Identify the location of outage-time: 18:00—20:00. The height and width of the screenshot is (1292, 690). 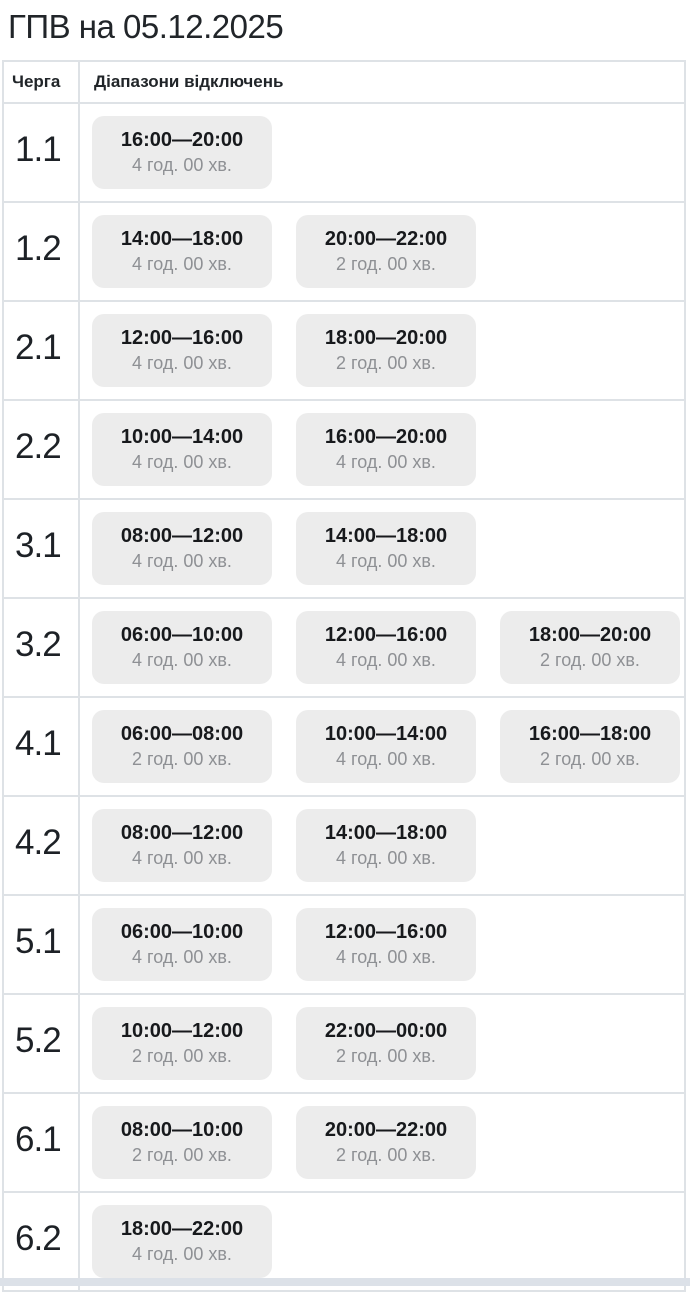
(590, 635).